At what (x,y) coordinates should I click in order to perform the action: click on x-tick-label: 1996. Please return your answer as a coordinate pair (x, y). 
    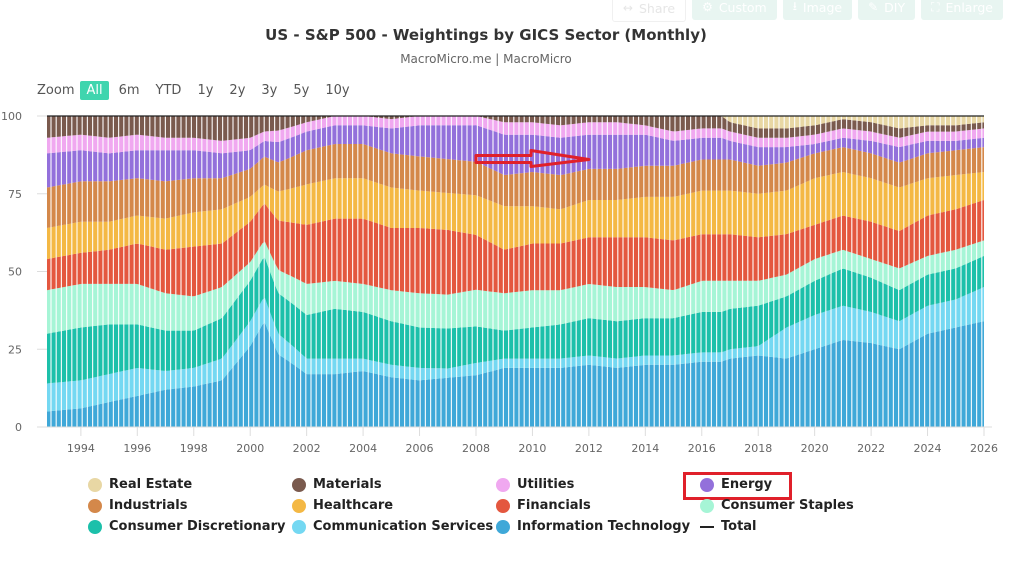
    Looking at the image, I should click on (137, 448).